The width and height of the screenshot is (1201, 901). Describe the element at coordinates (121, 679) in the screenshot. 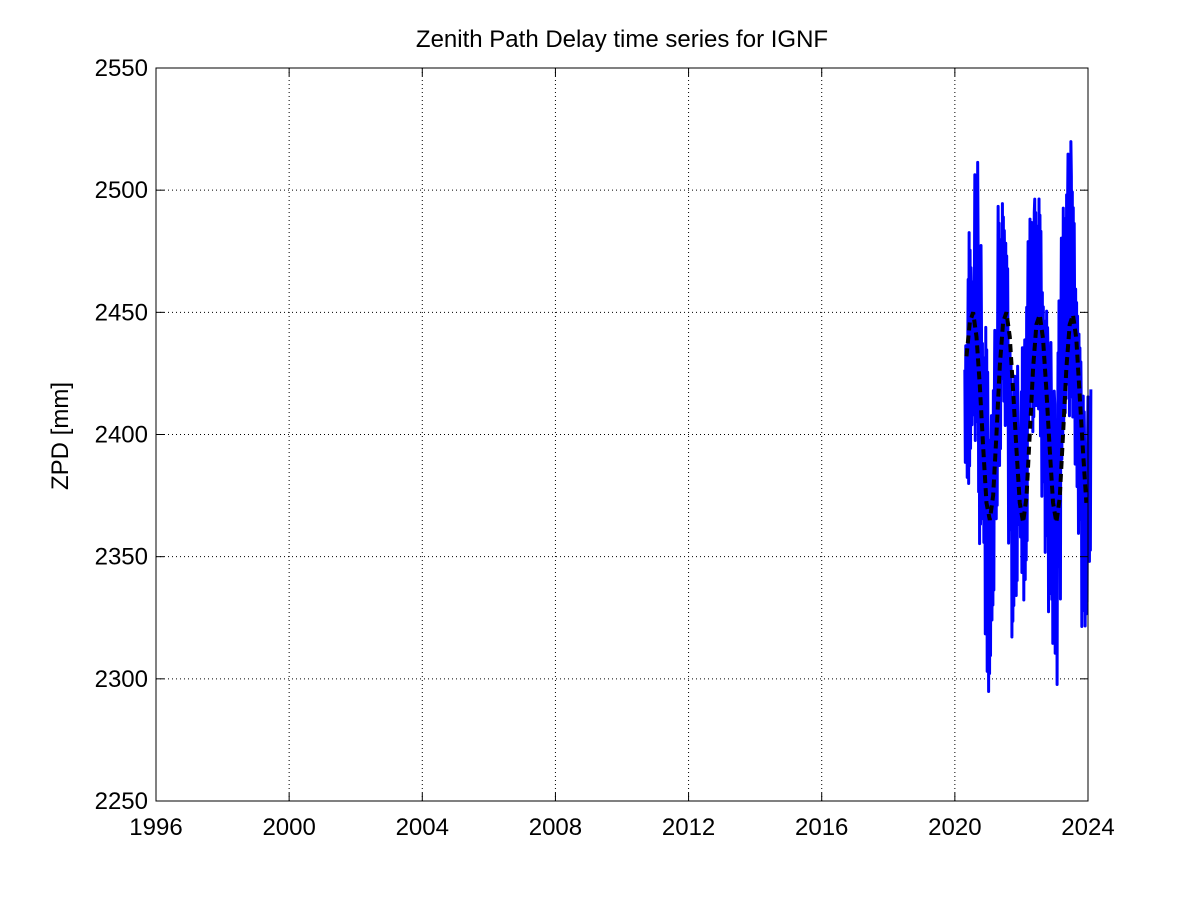

I see `y-tick-label: 2300` at that location.